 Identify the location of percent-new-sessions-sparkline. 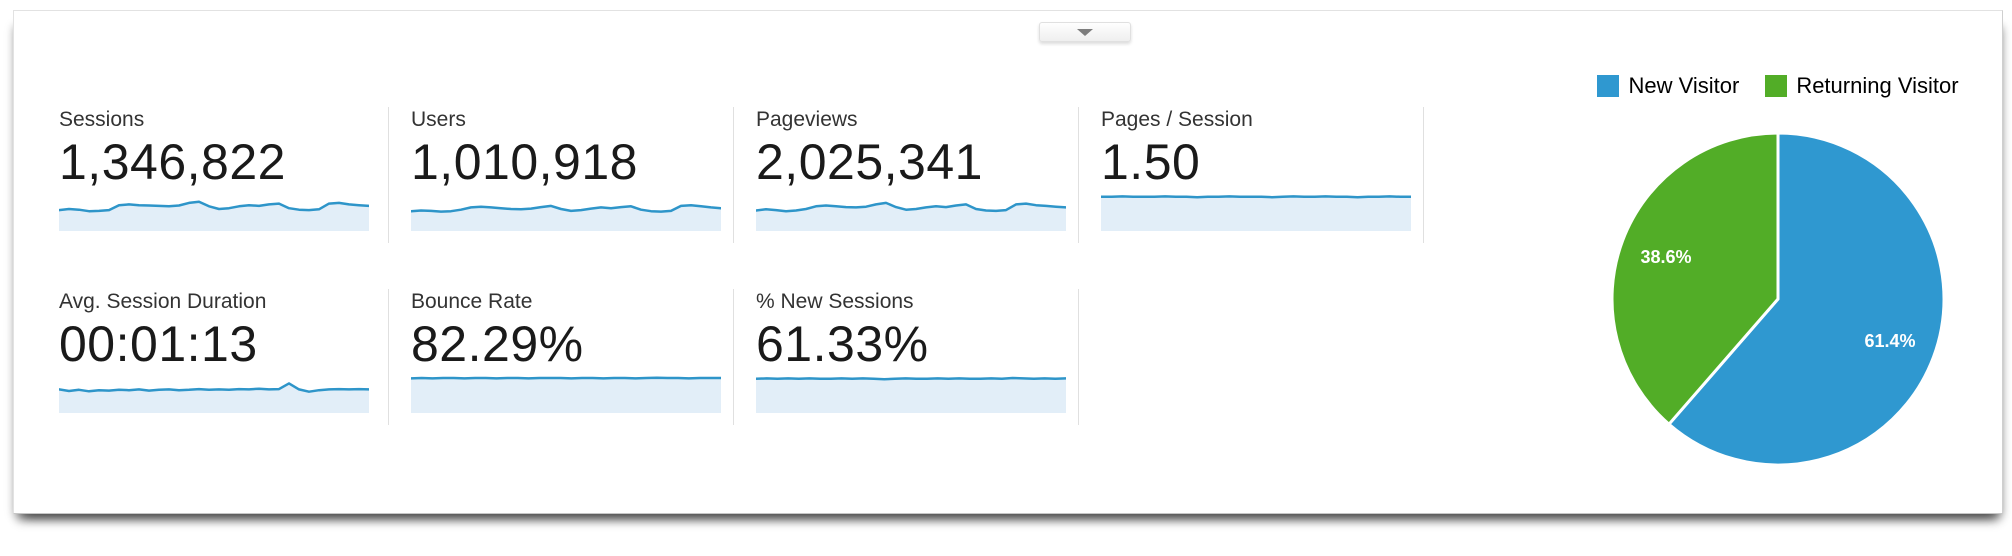
(911, 394).